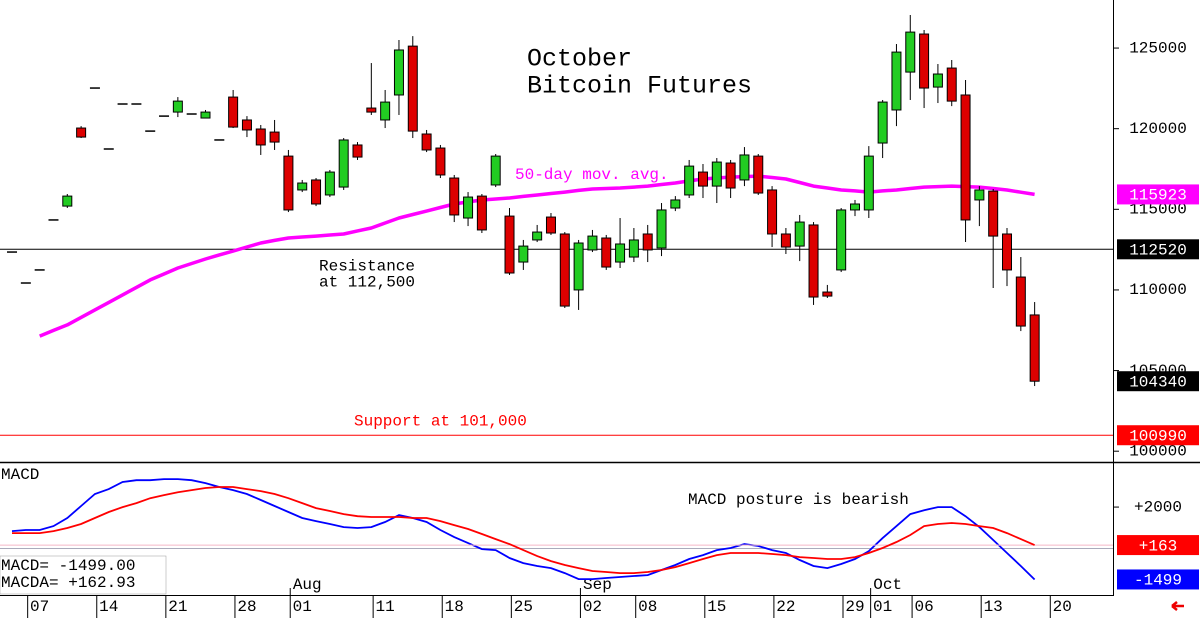 The width and height of the screenshot is (1200, 618). What do you see at coordinates (302, 607) in the screenshot?
I see `x-tick-label: 01` at bounding box center [302, 607].